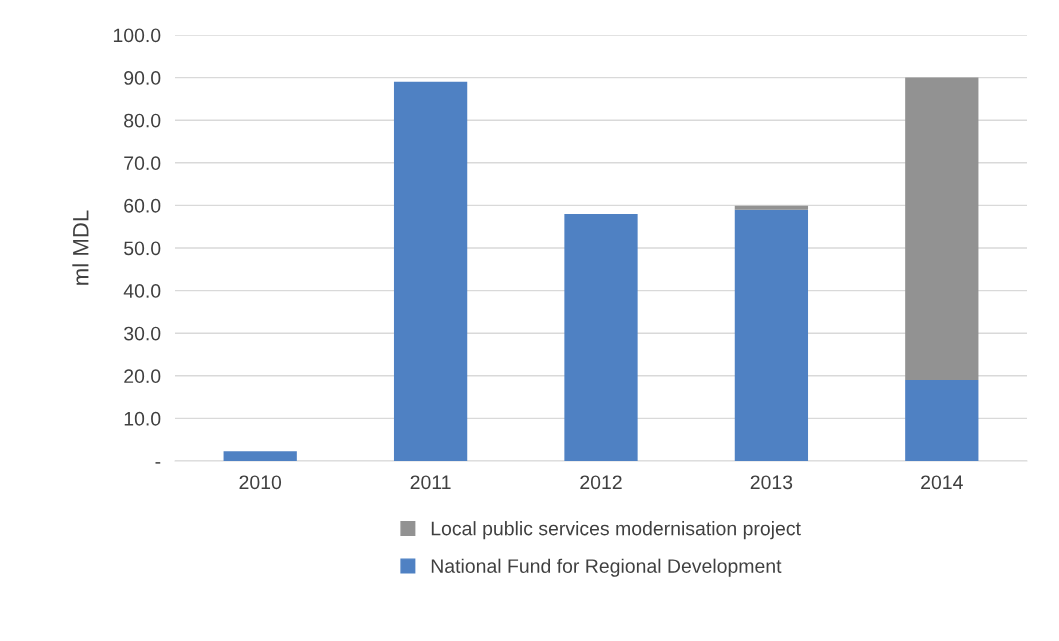  What do you see at coordinates (601, 482) in the screenshot?
I see `x-tick-label: 2012` at bounding box center [601, 482].